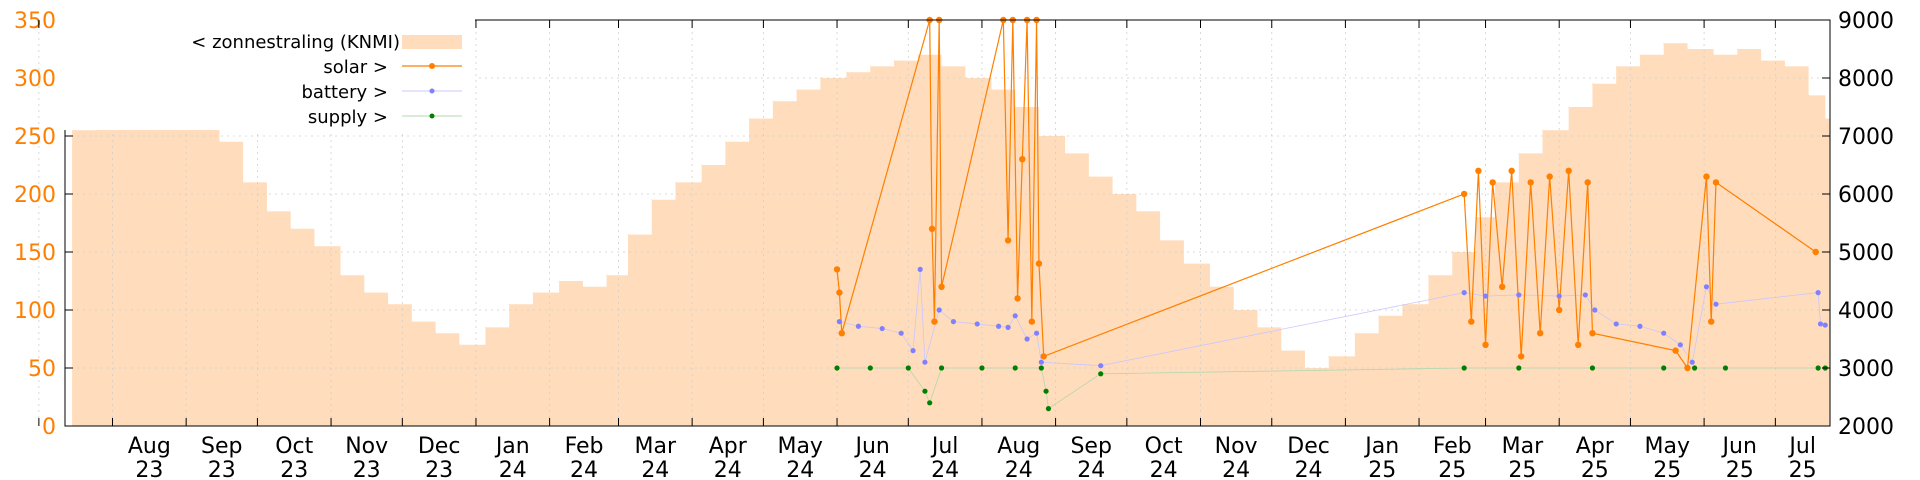 The height and width of the screenshot is (480, 1920). What do you see at coordinates (1866, 369) in the screenshot?
I see `tick-label-right: 3000` at bounding box center [1866, 369].